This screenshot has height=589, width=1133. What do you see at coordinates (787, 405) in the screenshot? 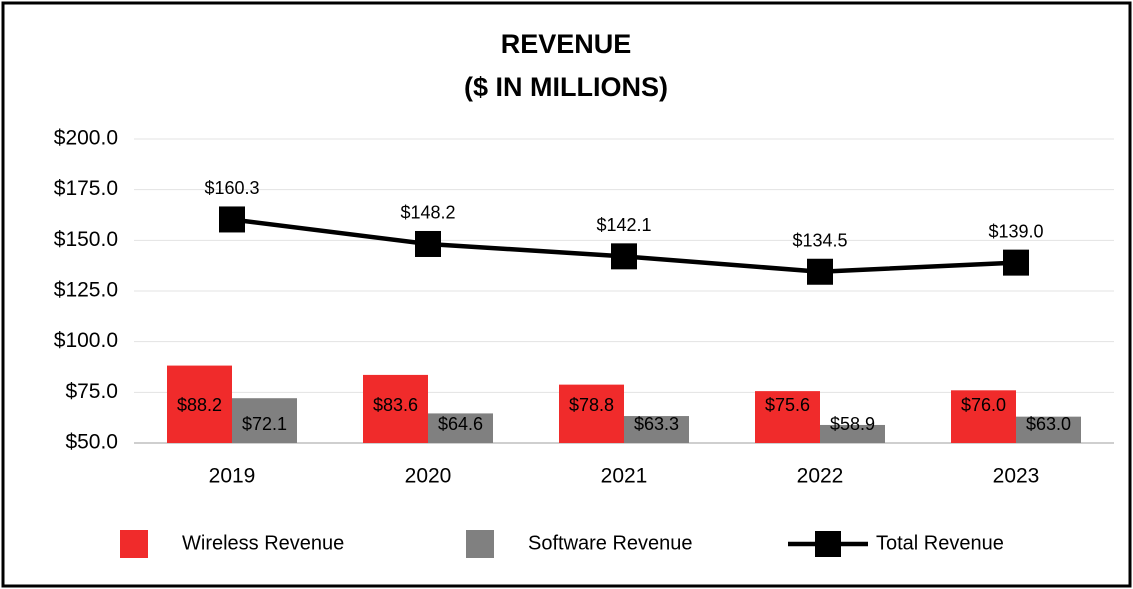
I see `data-label: $75.6` at bounding box center [787, 405].